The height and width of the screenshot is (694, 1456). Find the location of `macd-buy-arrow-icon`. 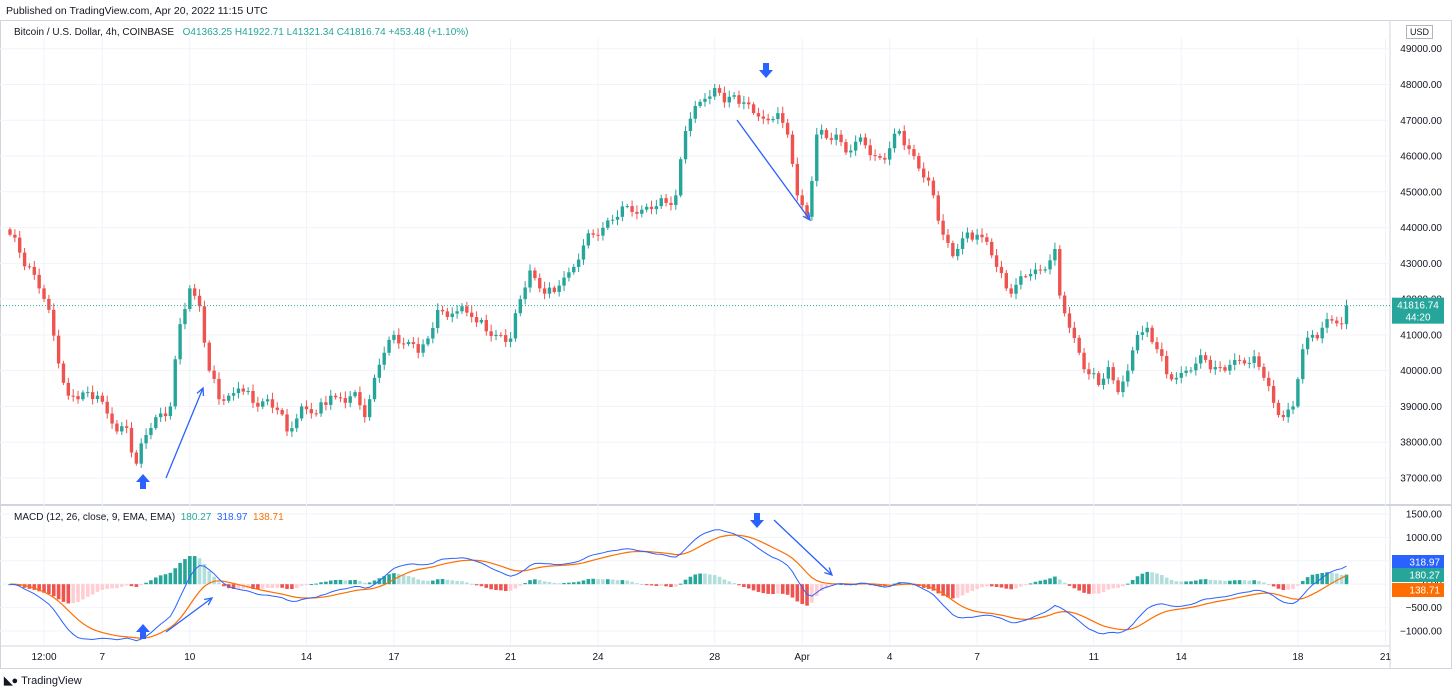

macd-buy-arrow-icon is located at coordinates (143, 631).